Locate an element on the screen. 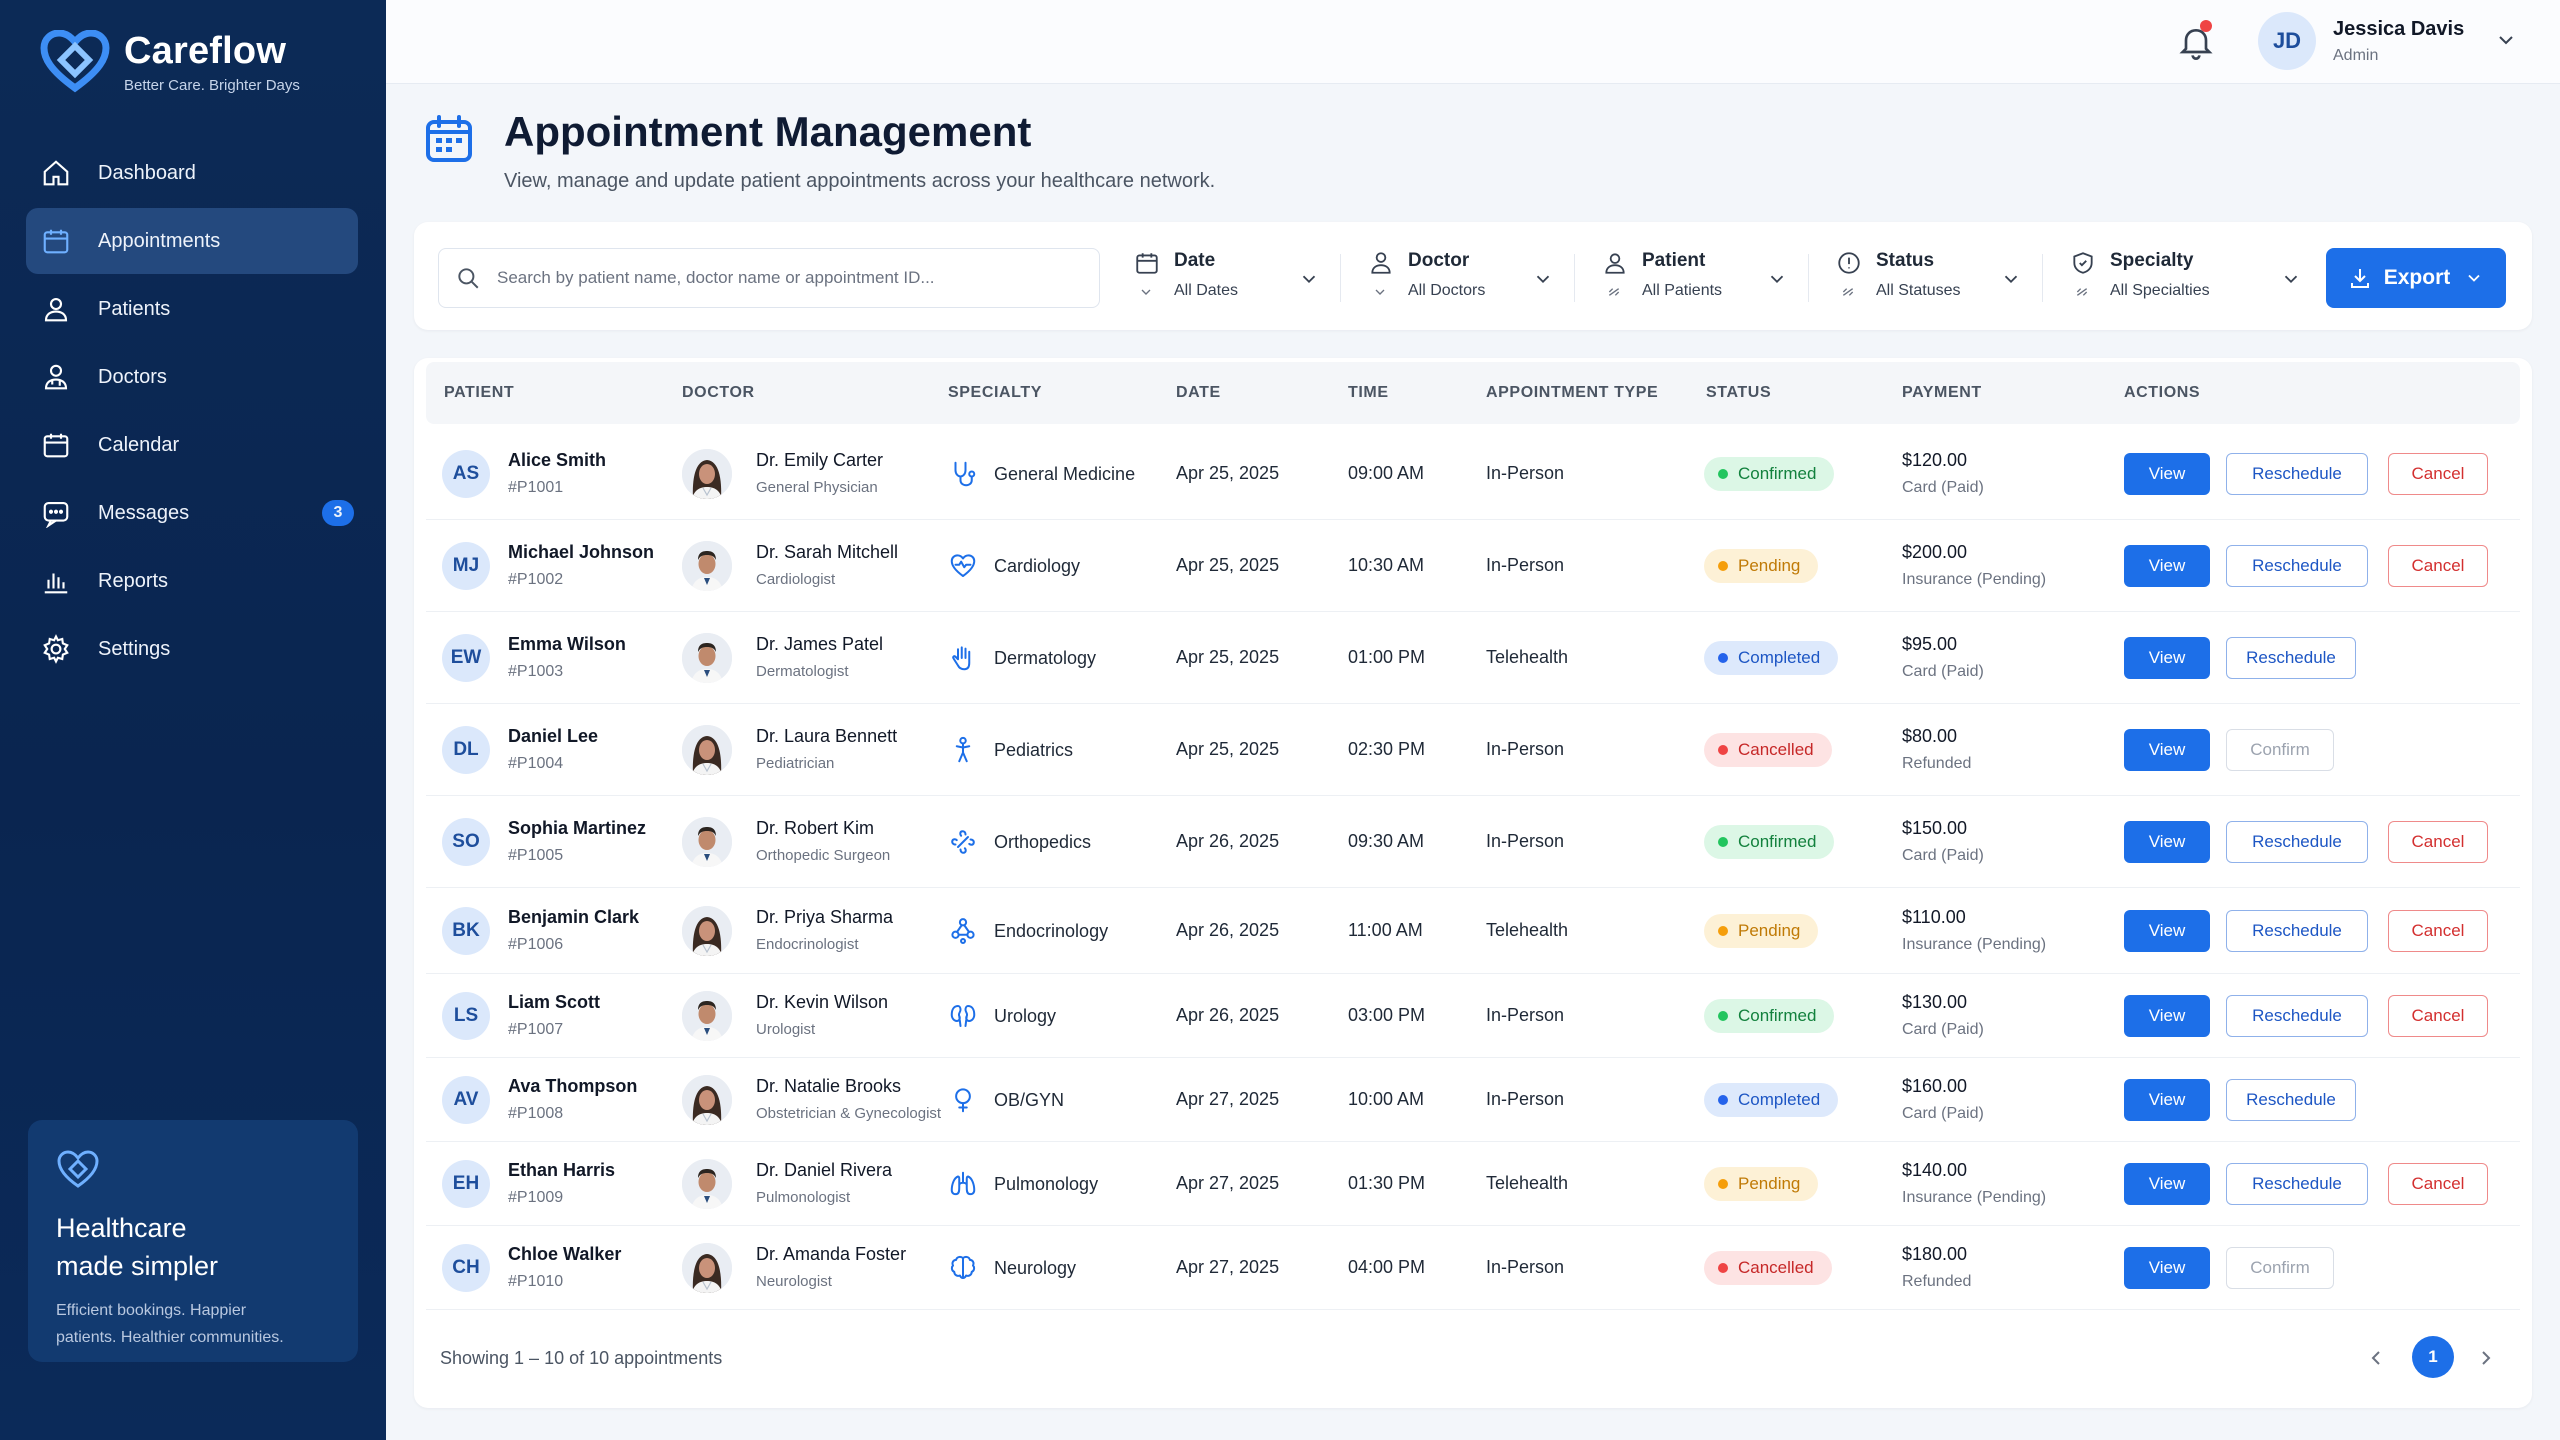 This screenshot has width=2560, height=1440. sort-icon is located at coordinates (2082, 292).